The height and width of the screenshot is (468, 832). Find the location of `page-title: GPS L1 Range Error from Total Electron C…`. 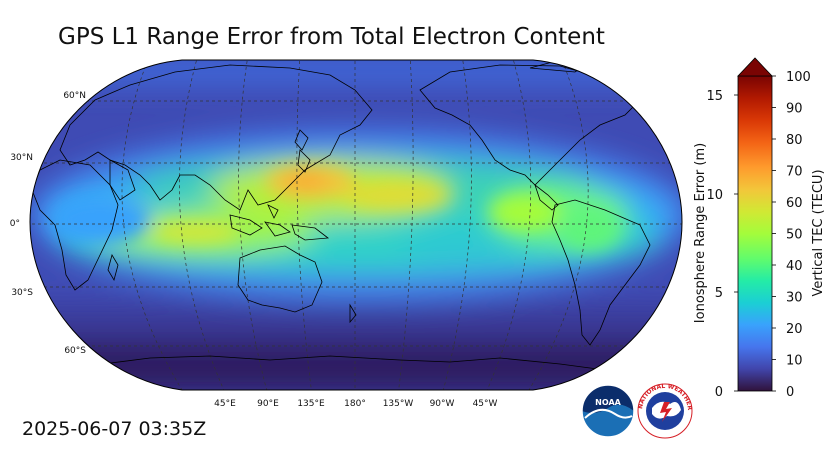

page-title: GPS L1 Range Error from Total Electron C… is located at coordinates (331, 37).